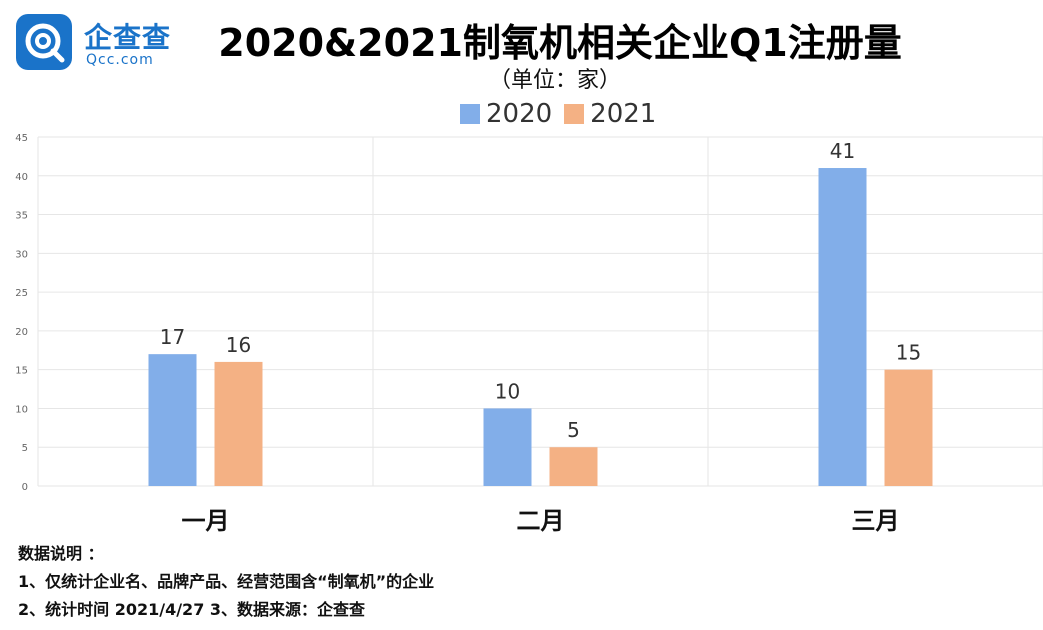 Image resolution: width=1043 pixels, height=630 pixels. Describe the element at coordinates (876, 521) in the screenshot. I see `category-label-3: 三月` at that location.